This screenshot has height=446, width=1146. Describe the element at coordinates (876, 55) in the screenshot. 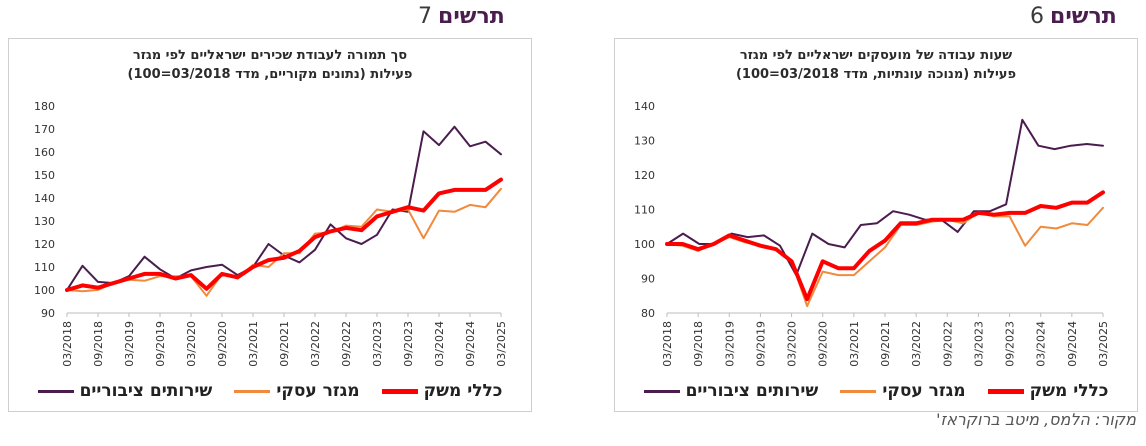

I see `chart-title-line1: שעות עבודה של מועסקים ישראליים לפי מגזר` at that location.